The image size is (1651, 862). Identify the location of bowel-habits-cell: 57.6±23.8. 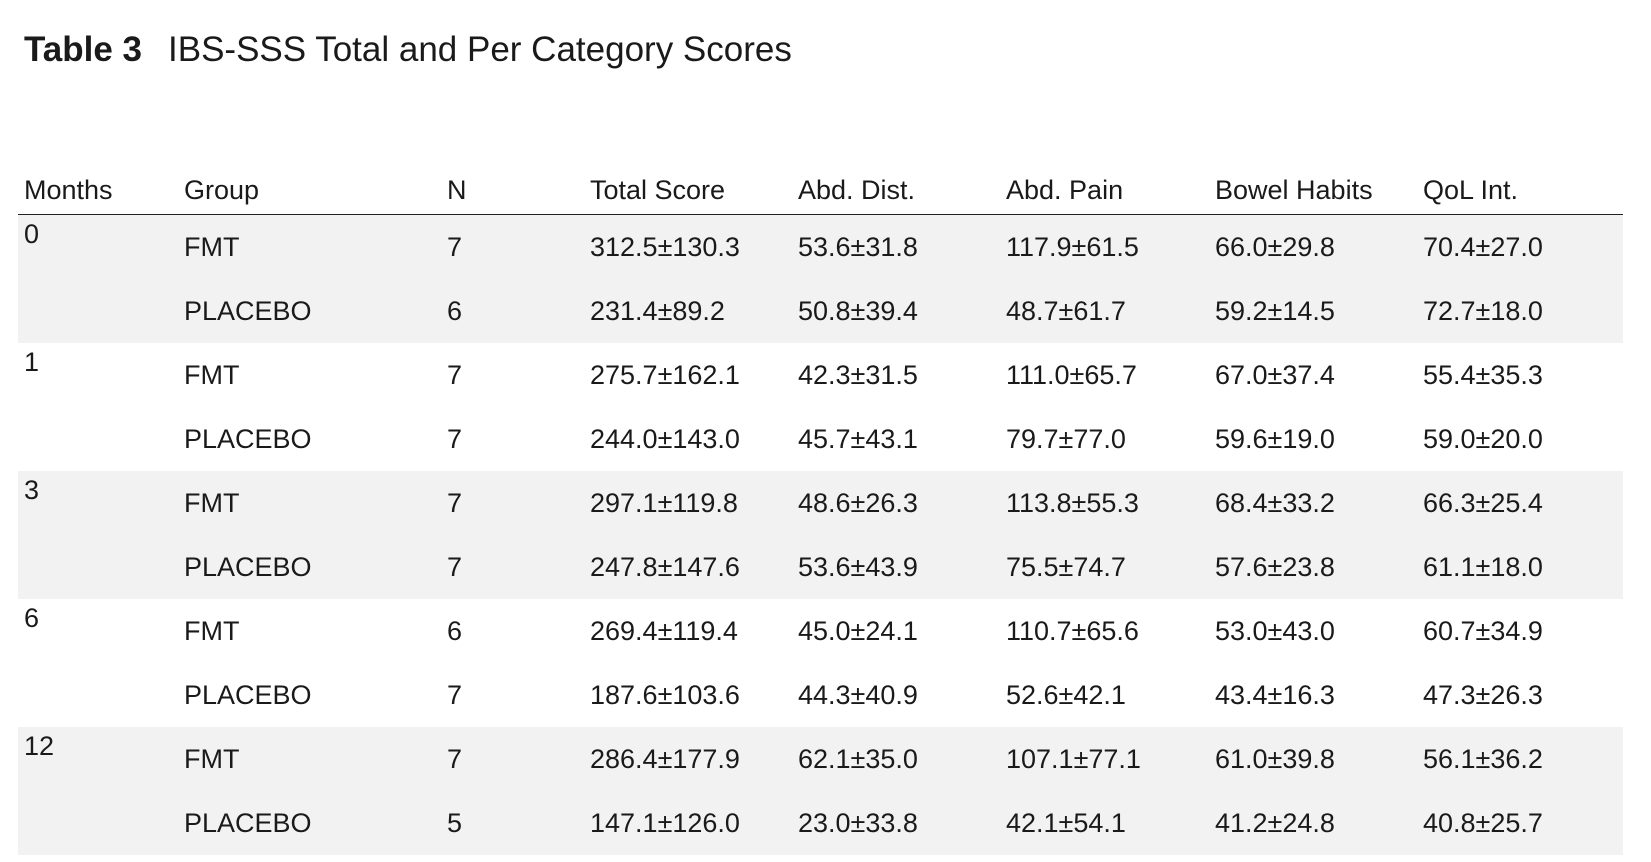
(1313, 567).